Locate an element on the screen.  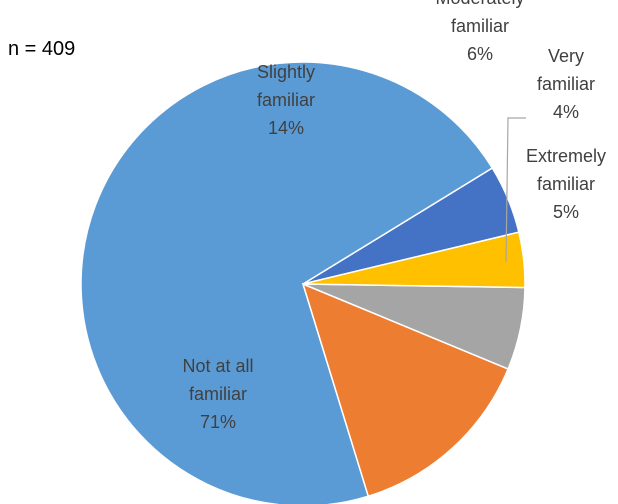
pie-slice-very-familiar is located at coordinates (414, 260).